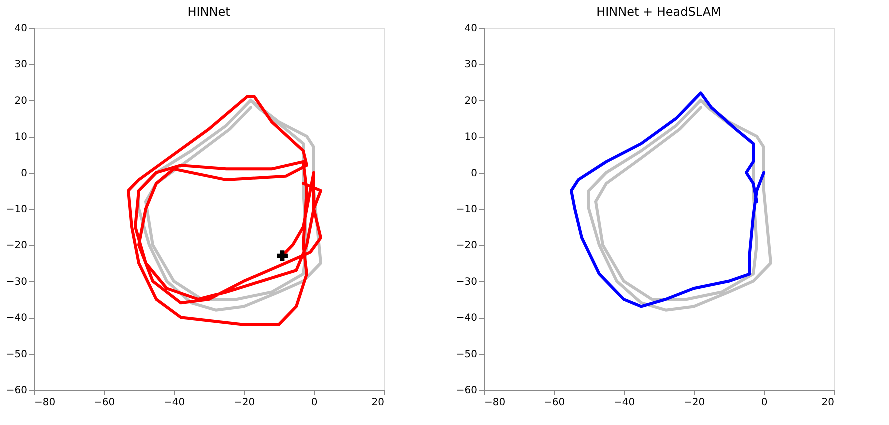 This screenshot has height=425, width=889. Describe the element at coordinates (659, 12) in the screenshot. I see `chart-title: HINNet + HeadSLAM` at that location.